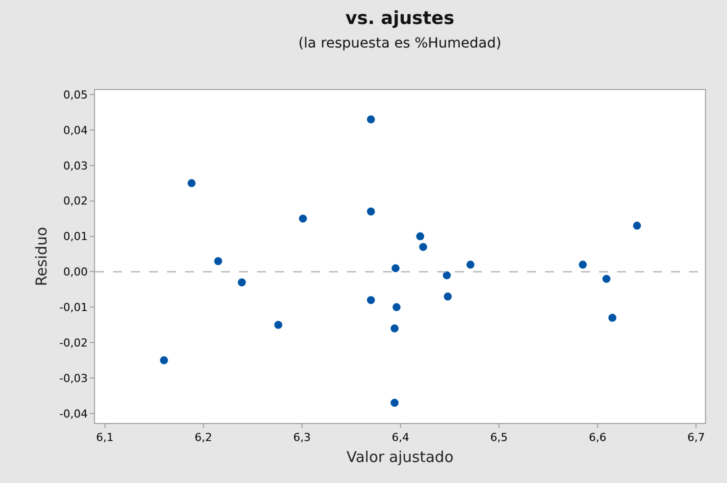  Describe the element at coordinates (203, 437) in the screenshot. I see `x-tick-label: 6,2` at that location.